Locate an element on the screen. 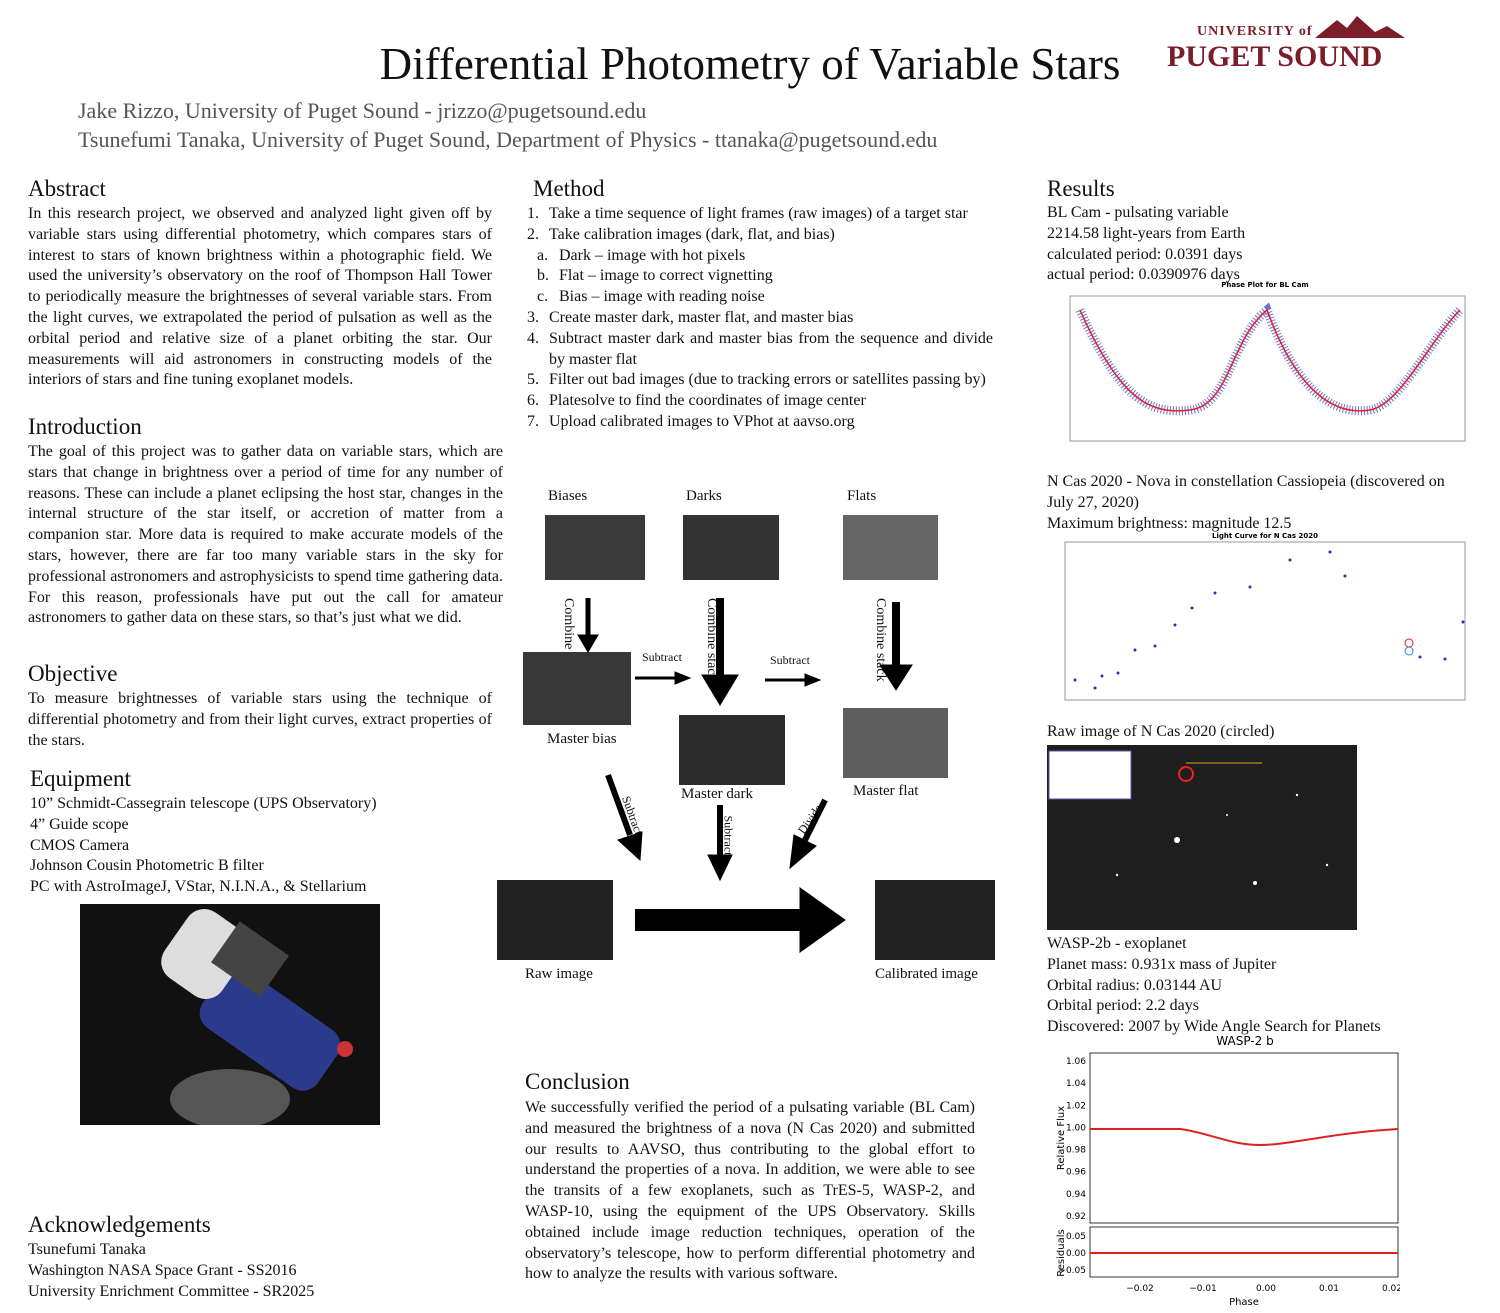  diagram-label: Master bias is located at coordinates (582, 739).